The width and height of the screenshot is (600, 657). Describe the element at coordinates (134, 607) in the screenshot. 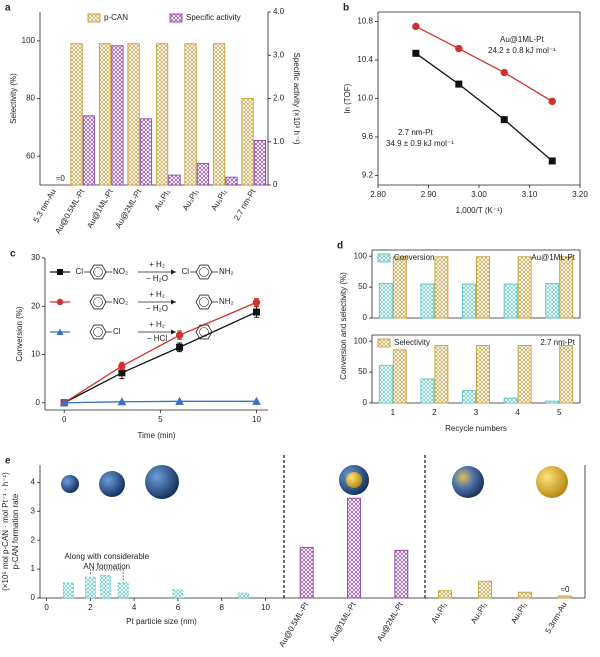

I see `x-tick-label: 4` at that location.